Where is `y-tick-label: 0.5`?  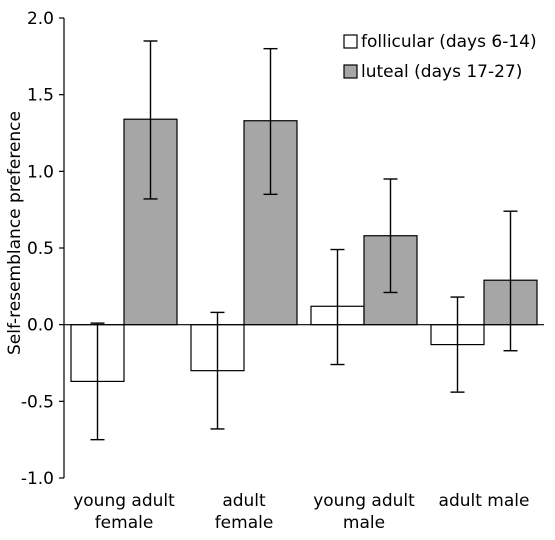
y-tick-label: 0.5 is located at coordinates (40, 249).